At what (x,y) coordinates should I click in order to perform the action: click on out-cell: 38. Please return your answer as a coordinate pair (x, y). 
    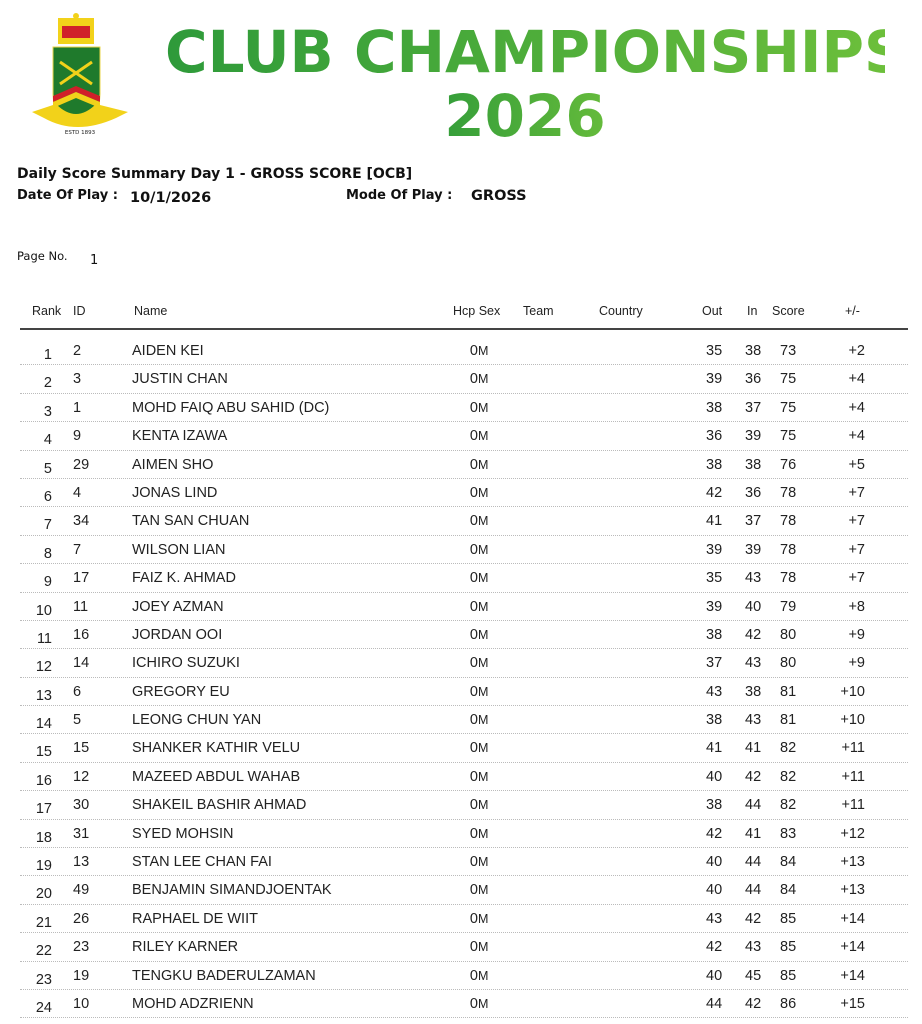
    Looking at the image, I should click on (714, 407).